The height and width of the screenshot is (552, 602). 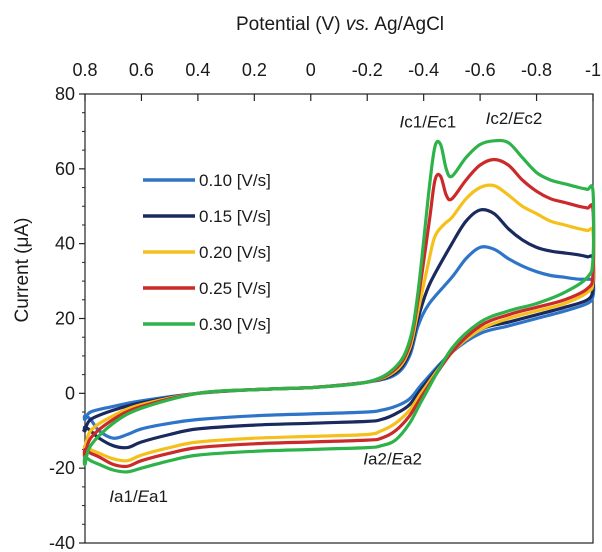 What do you see at coordinates (62, 468) in the screenshot?
I see `y-tick-label: -20` at bounding box center [62, 468].